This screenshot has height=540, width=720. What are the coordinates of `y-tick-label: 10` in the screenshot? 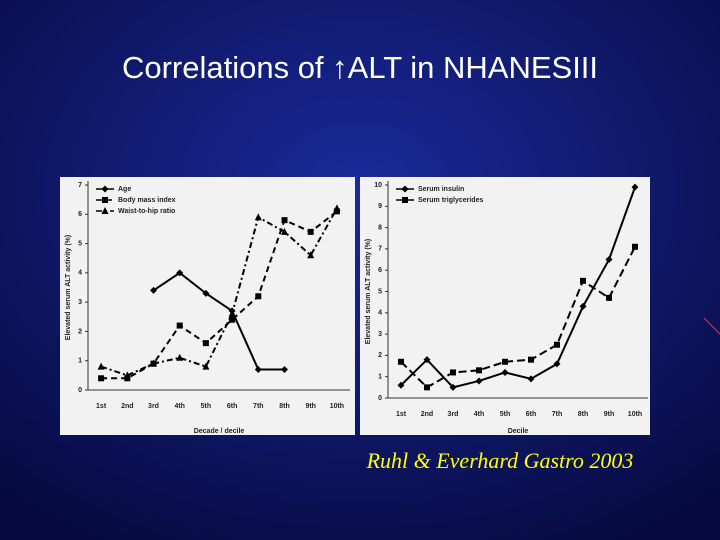 It's located at (378, 185).